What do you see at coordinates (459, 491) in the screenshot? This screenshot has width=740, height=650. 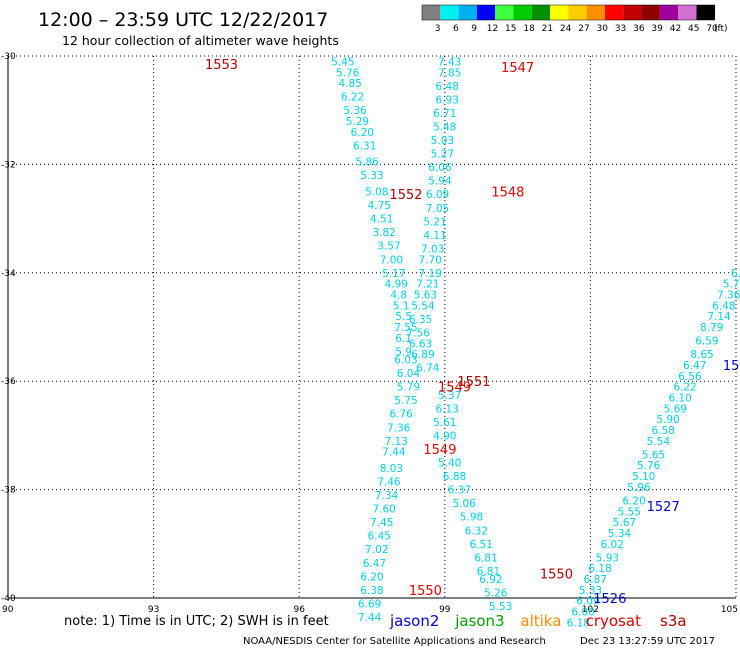 I see `swh-value: 6.37` at bounding box center [459, 491].